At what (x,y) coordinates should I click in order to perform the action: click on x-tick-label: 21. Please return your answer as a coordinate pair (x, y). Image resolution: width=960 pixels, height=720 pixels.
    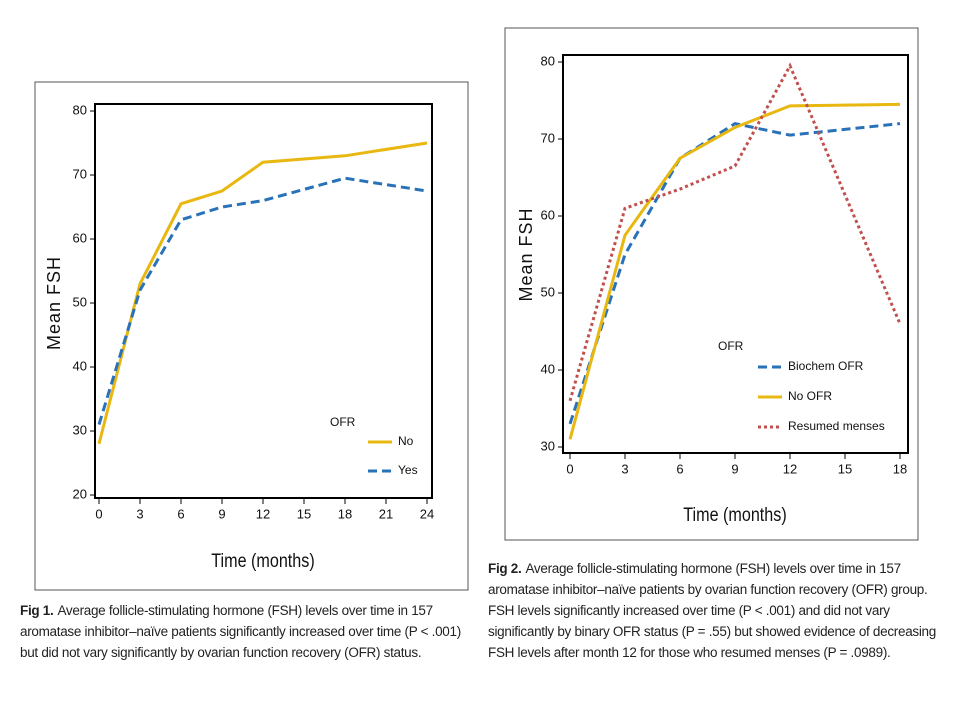
    Looking at the image, I should click on (386, 513).